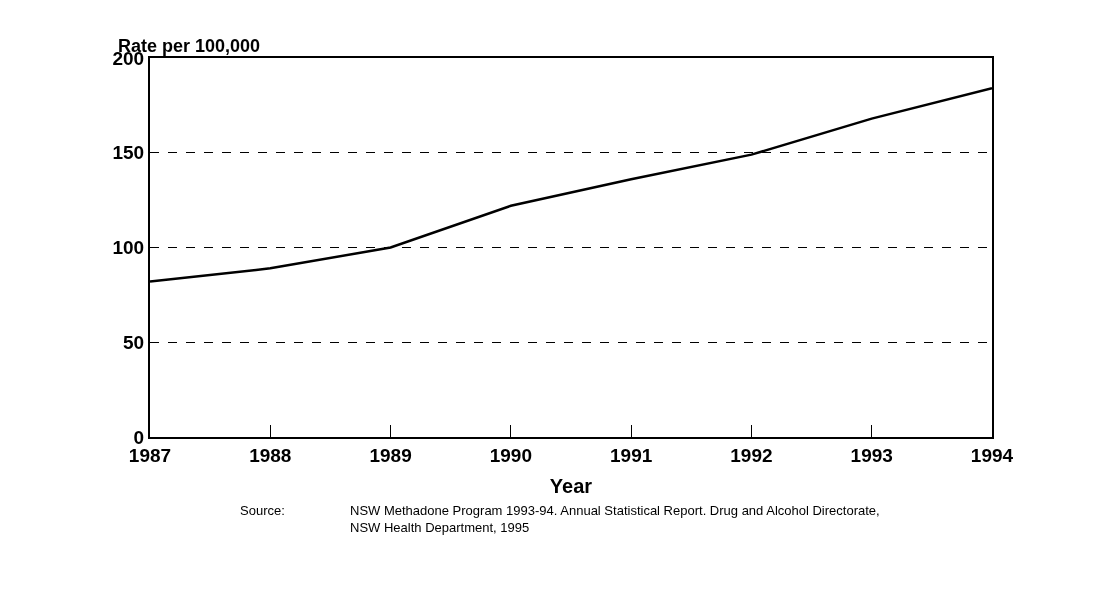 This screenshot has height=591, width=1120. Describe the element at coordinates (631, 455) in the screenshot. I see `x-tick-label: 1991` at that location.